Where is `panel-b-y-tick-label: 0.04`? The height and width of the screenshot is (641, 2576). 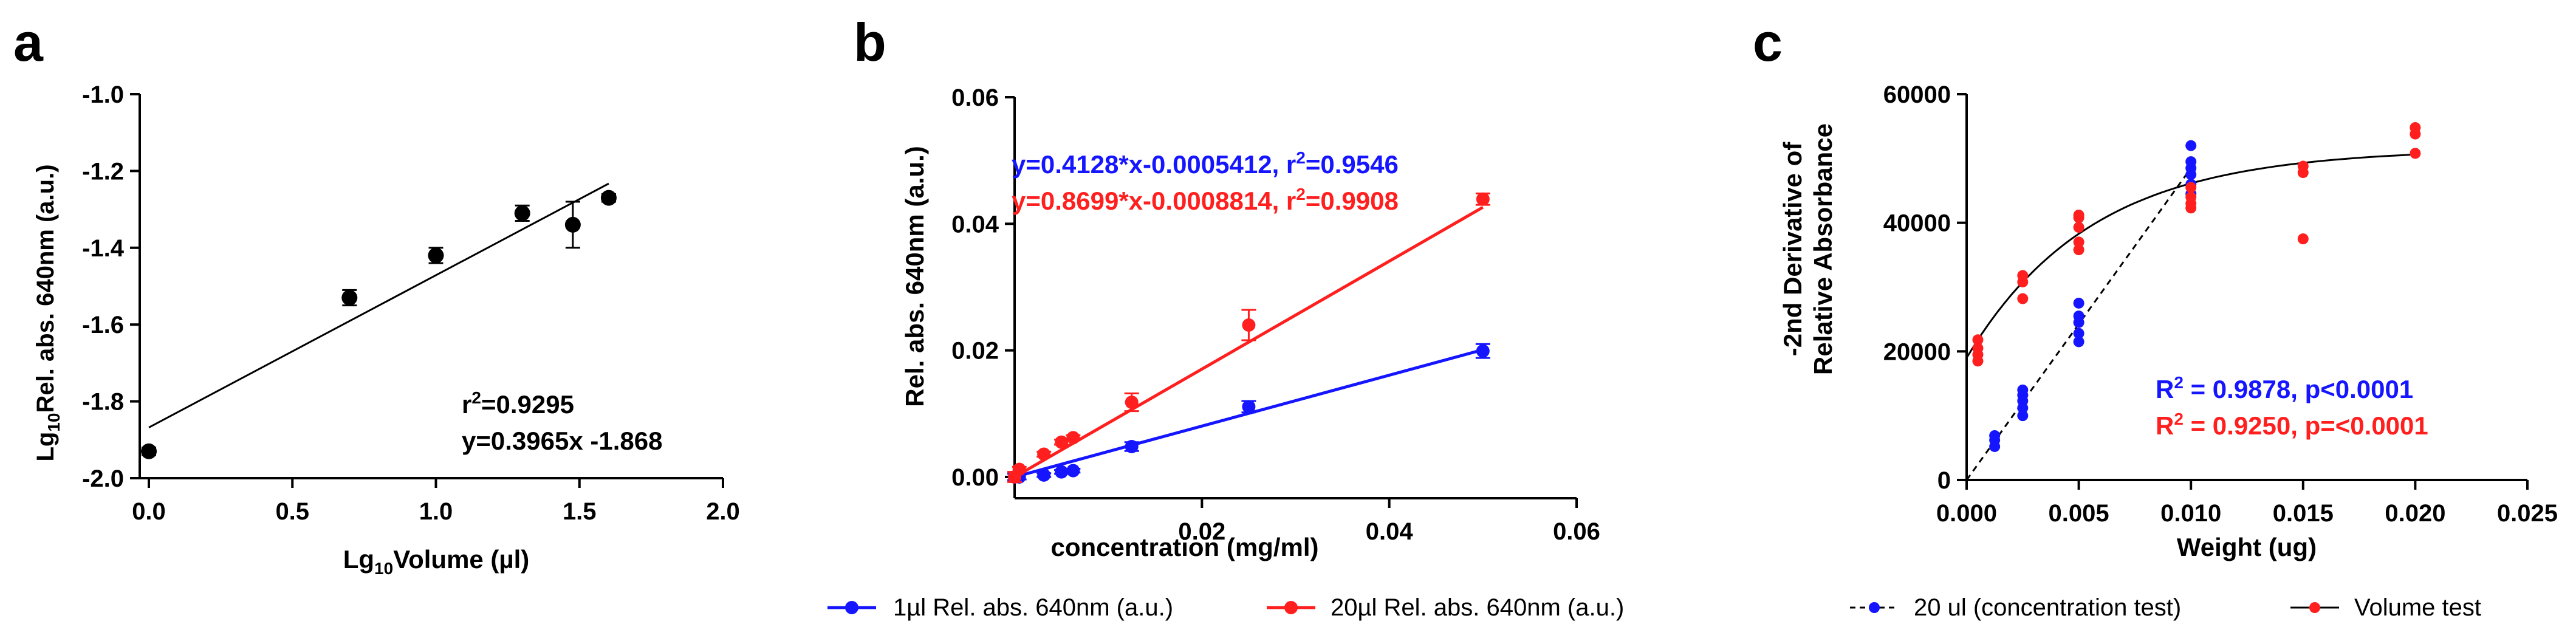 panel-b-y-tick-label: 0.04 is located at coordinates (975, 224).